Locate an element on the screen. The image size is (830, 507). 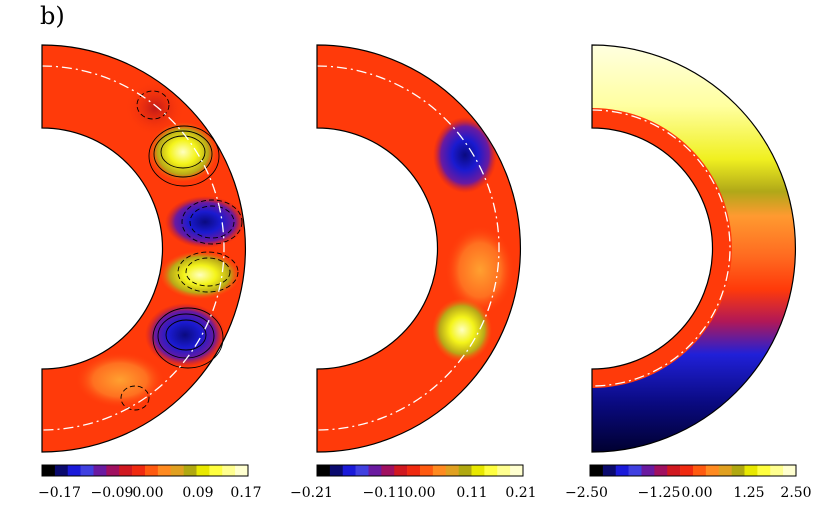
right-tick-label: 0.00 is located at coordinates (696, 493).